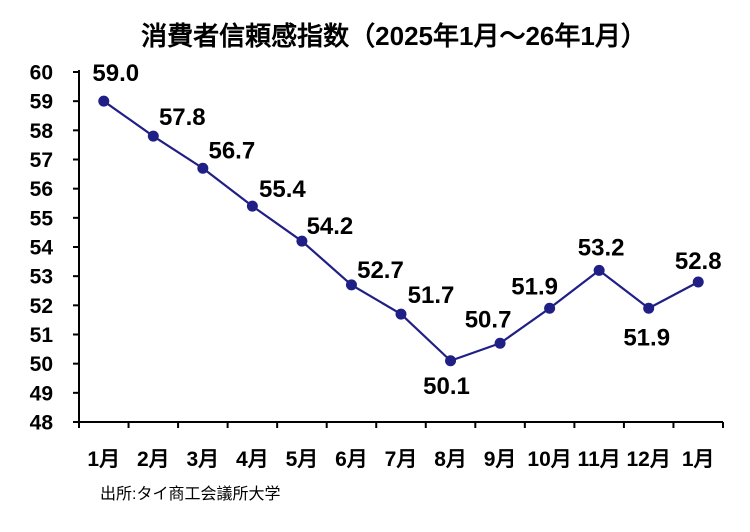 The image size is (750, 532). Describe the element at coordinates (401, 459) in the screenshot. I see `x-axis-label: 7月` at that location.